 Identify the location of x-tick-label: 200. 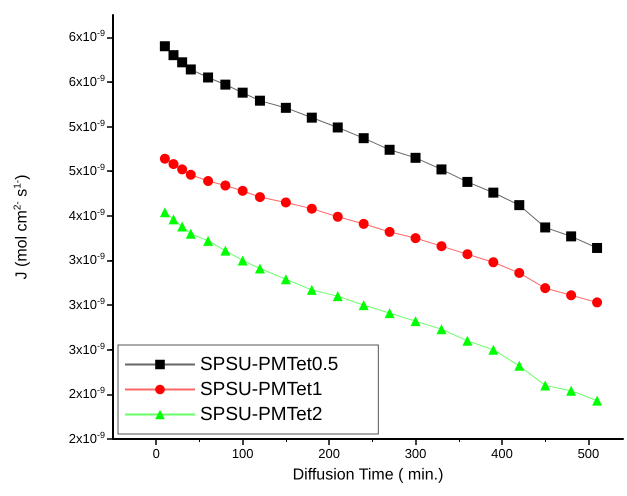
(329, 453).